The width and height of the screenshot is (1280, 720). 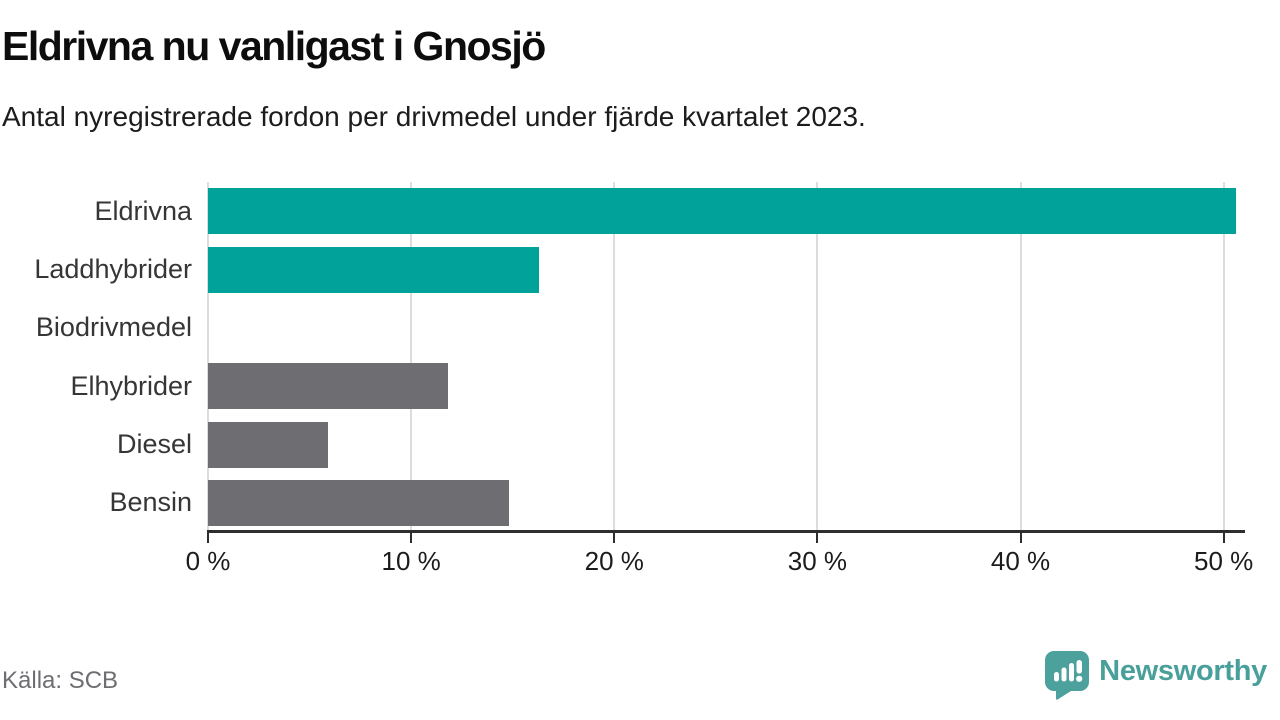 I want to click on x-tick-label-50: 50 %, so click(x=1224, y=561).